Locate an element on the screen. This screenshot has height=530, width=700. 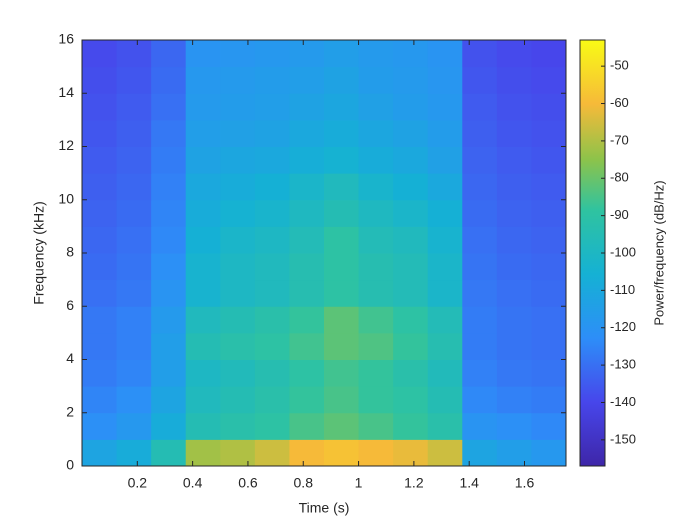
y-tick-label: 2 is located at coordinates (70, 411).